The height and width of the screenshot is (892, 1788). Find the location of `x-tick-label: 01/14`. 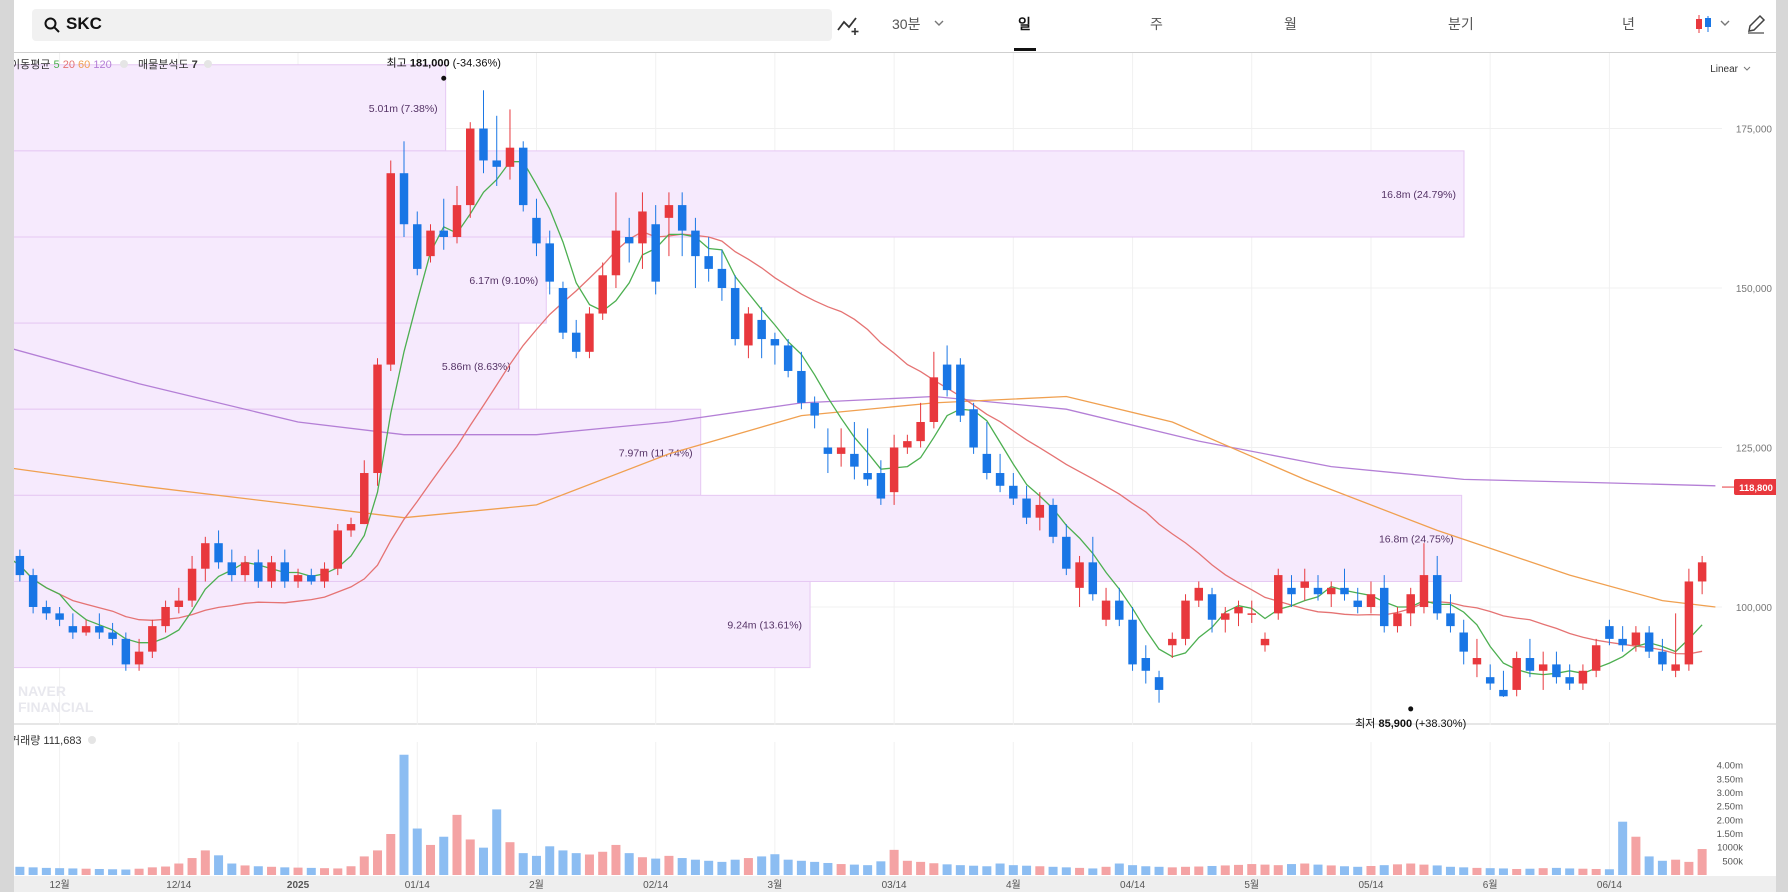

x-tick-label: 01/14 is located at coordinates (417, 885).